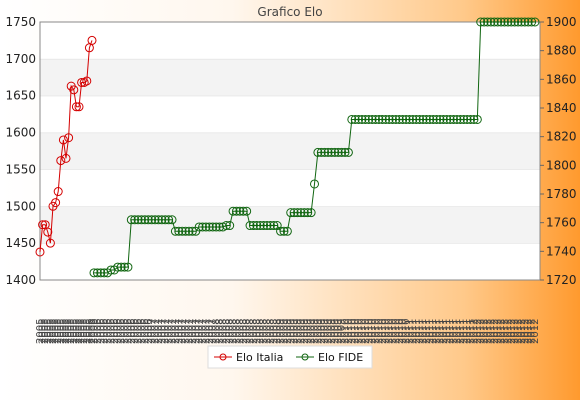 The image size is (580, 400). Describe the element at coordinates (561, 194) in the screenshot. I see `right-tick-label: 1780` at that location.